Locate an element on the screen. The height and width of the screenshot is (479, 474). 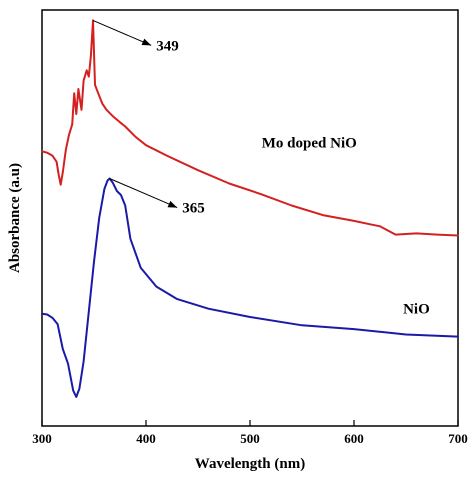
series-label: NiO is located at coordinates (416, 310).